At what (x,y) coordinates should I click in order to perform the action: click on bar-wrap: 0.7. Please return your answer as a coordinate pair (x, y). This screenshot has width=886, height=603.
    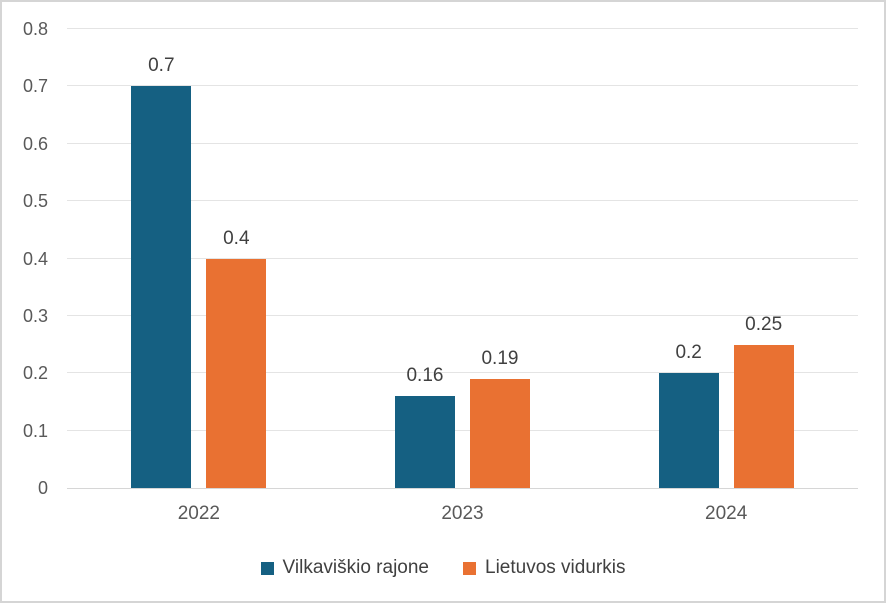
    Looking at the image, I should click on (161, 271).